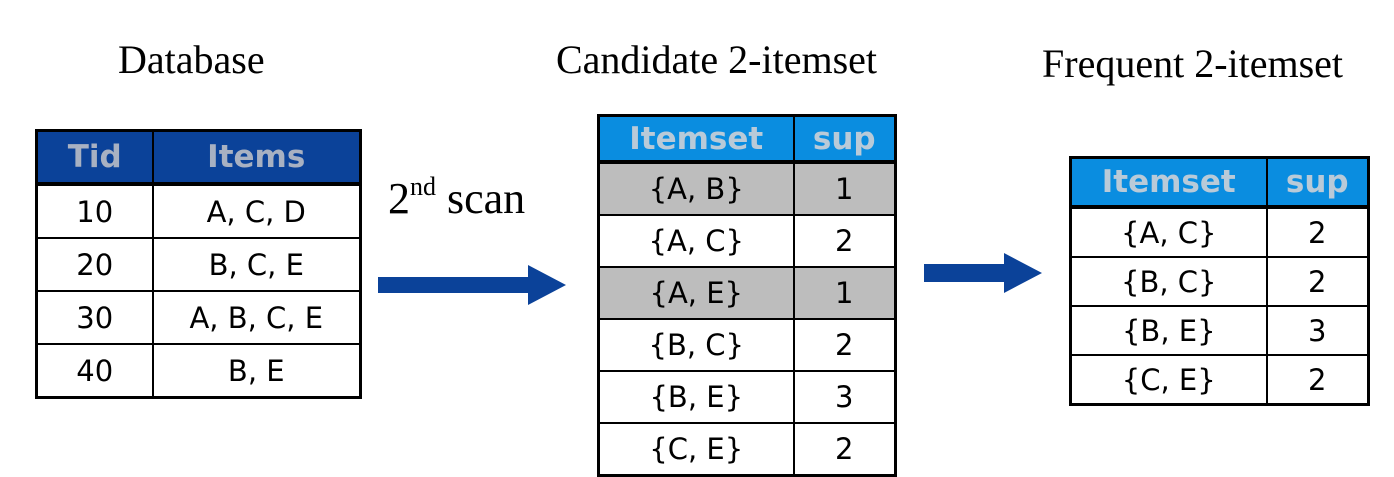 This screenshot has height=477, width=1394. What do you see at coordinates (94, 211) in the screenshot?
I see `tid-cell: 10` at bounding box center [94, 211].